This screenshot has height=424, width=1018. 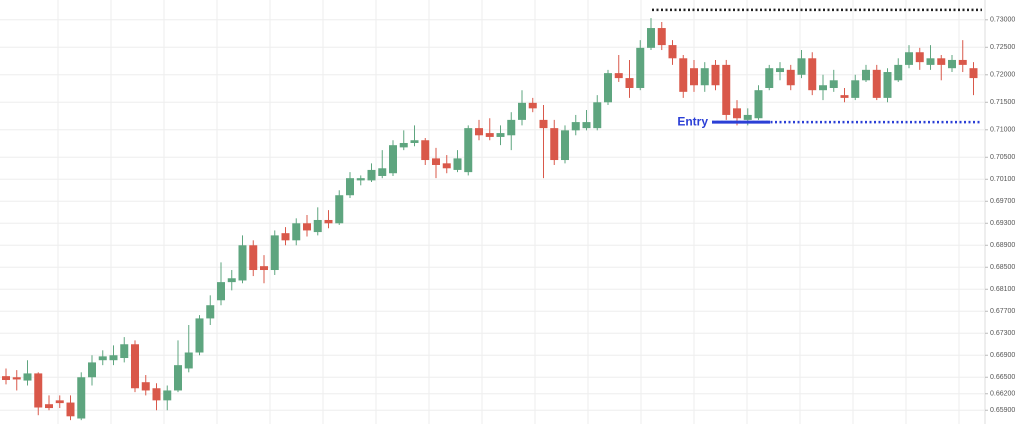 I want to click on y-tick-label: 0.66200, so click(x=1002, y=394).